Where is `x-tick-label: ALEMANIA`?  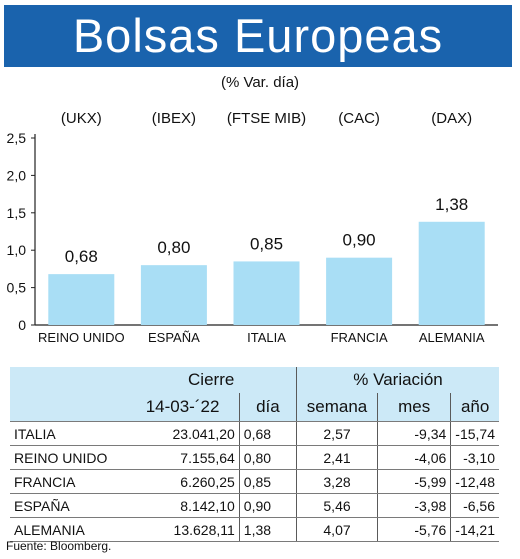
x-tick-label: ALEMANIA is located at coordinates (452, 337).